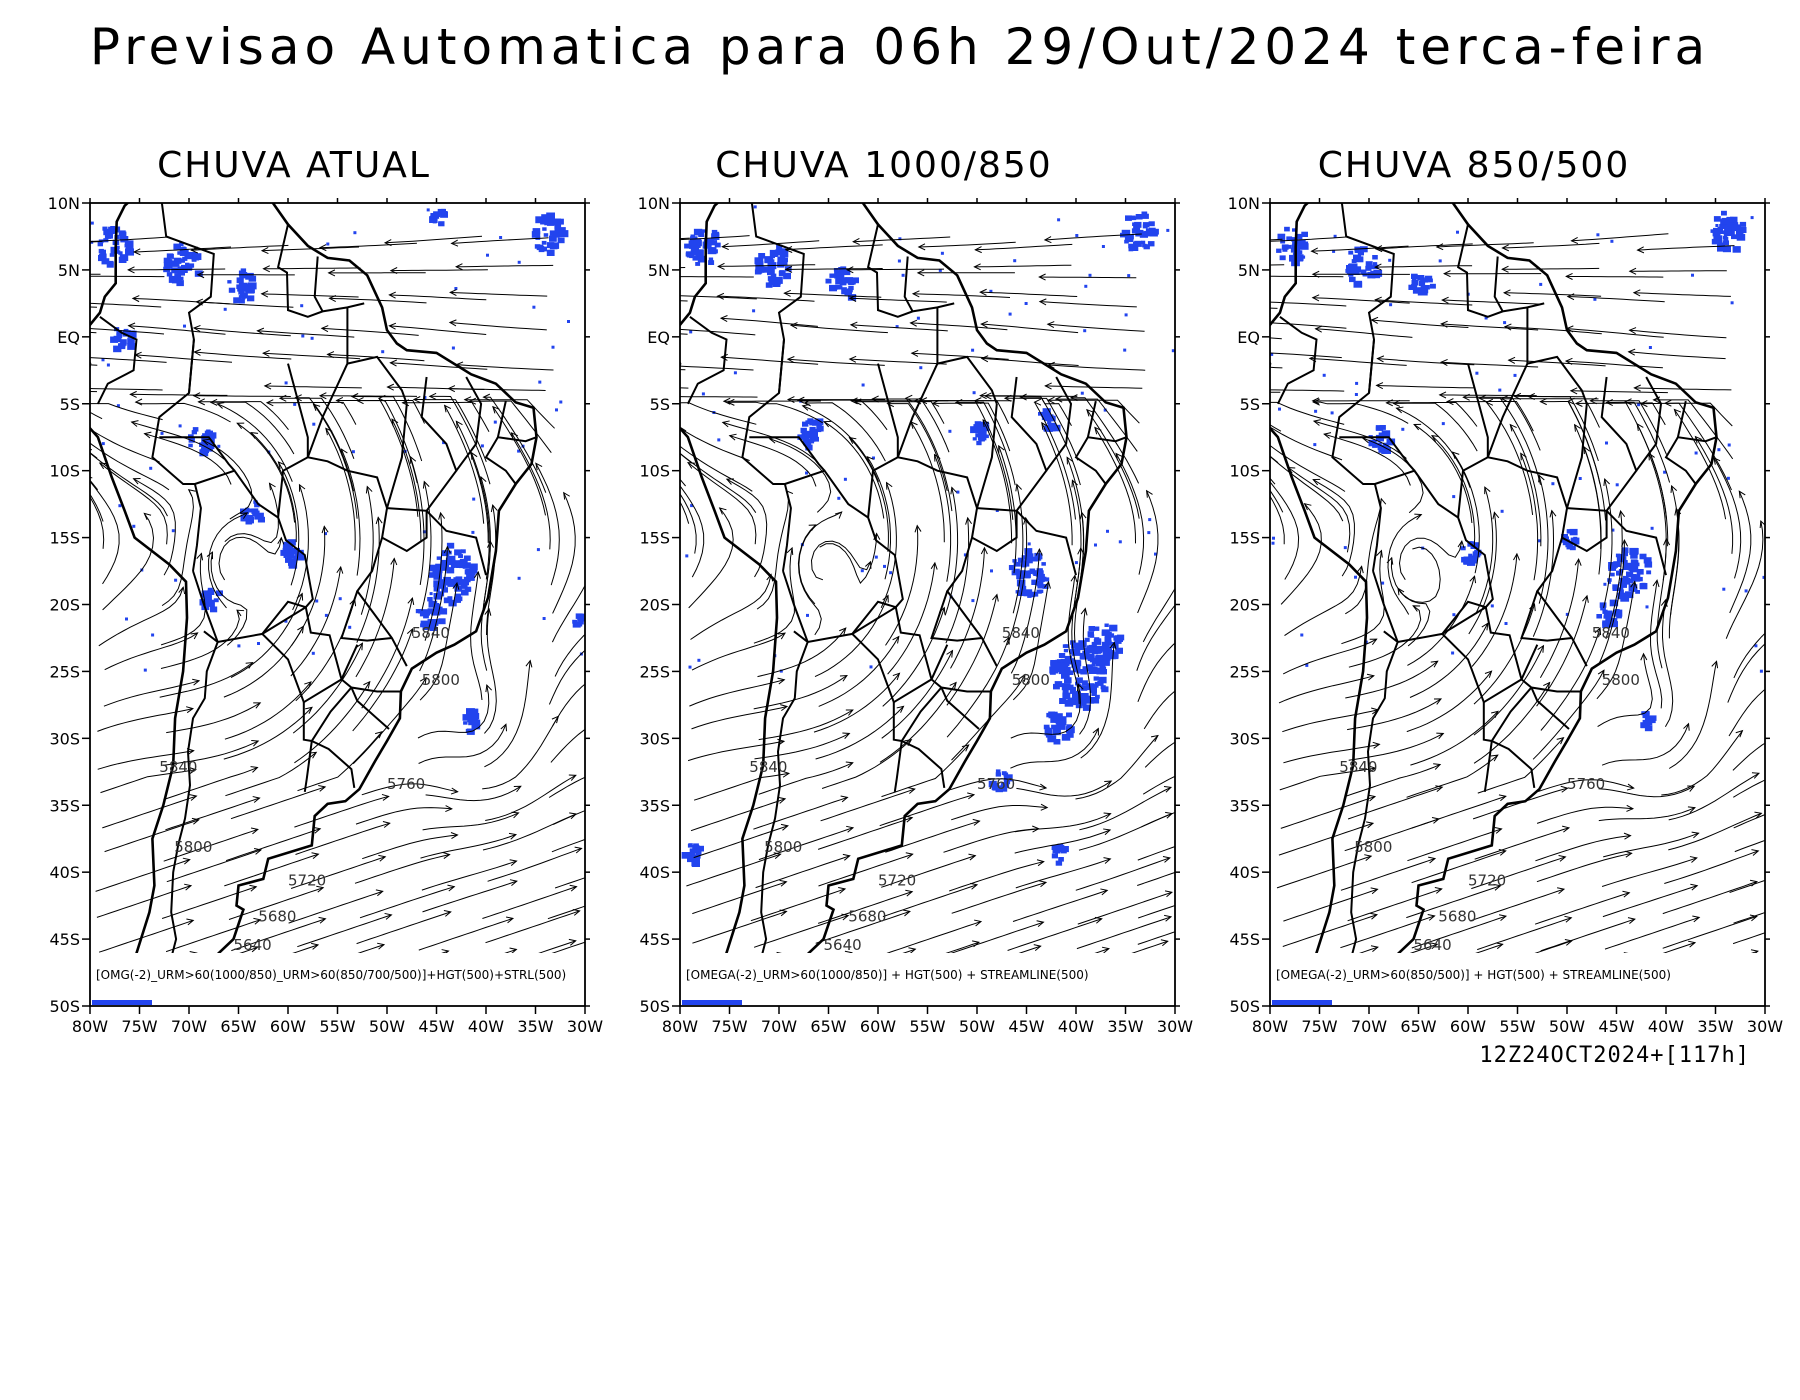 Image resolution: width=1800 pixels, height=1400 pixels. Describe the element at coordinates (659, 270) in the screenshot. I see `lat-tick-label: 5N` at that location.